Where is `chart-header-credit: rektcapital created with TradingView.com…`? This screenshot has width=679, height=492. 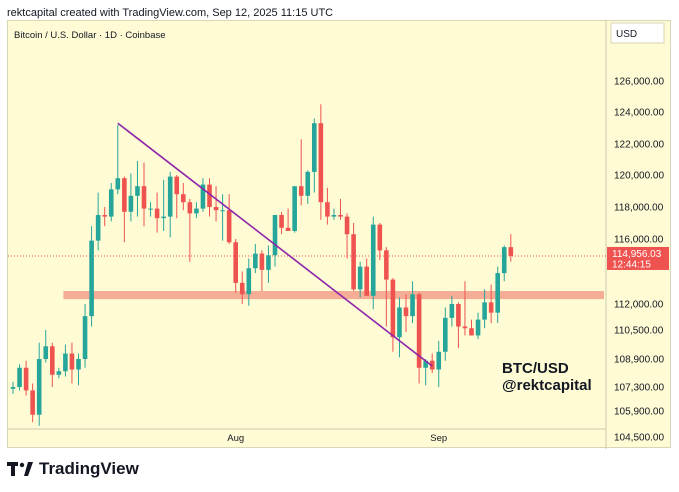 chart-header-credit: rektcapital created with TradingView.com… is located at coordinates (170, 13).